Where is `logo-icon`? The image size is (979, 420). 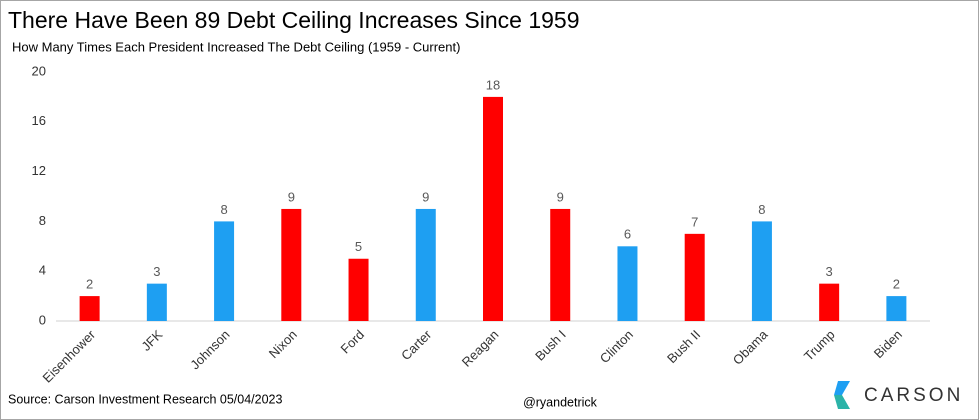 logo-icon is located at coordinates (842, 395).